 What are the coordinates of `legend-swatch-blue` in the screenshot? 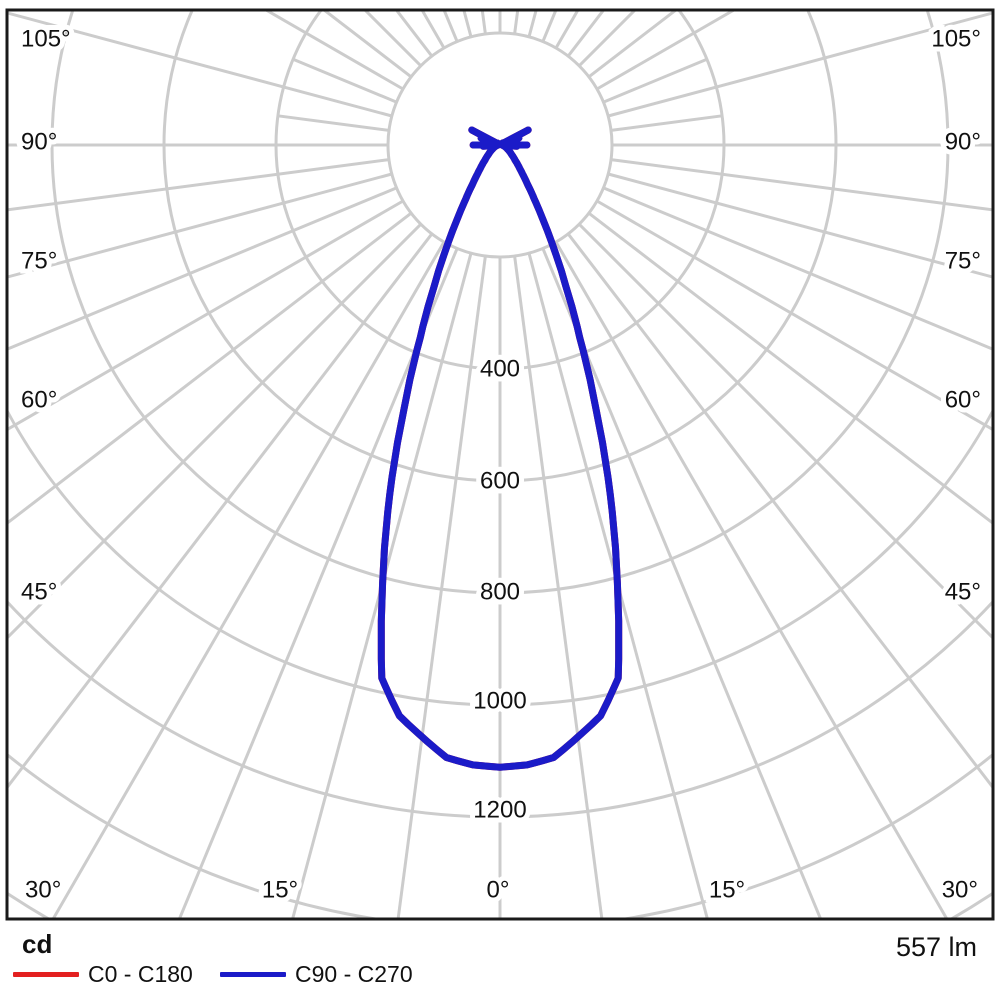 It's located at (253, 974).